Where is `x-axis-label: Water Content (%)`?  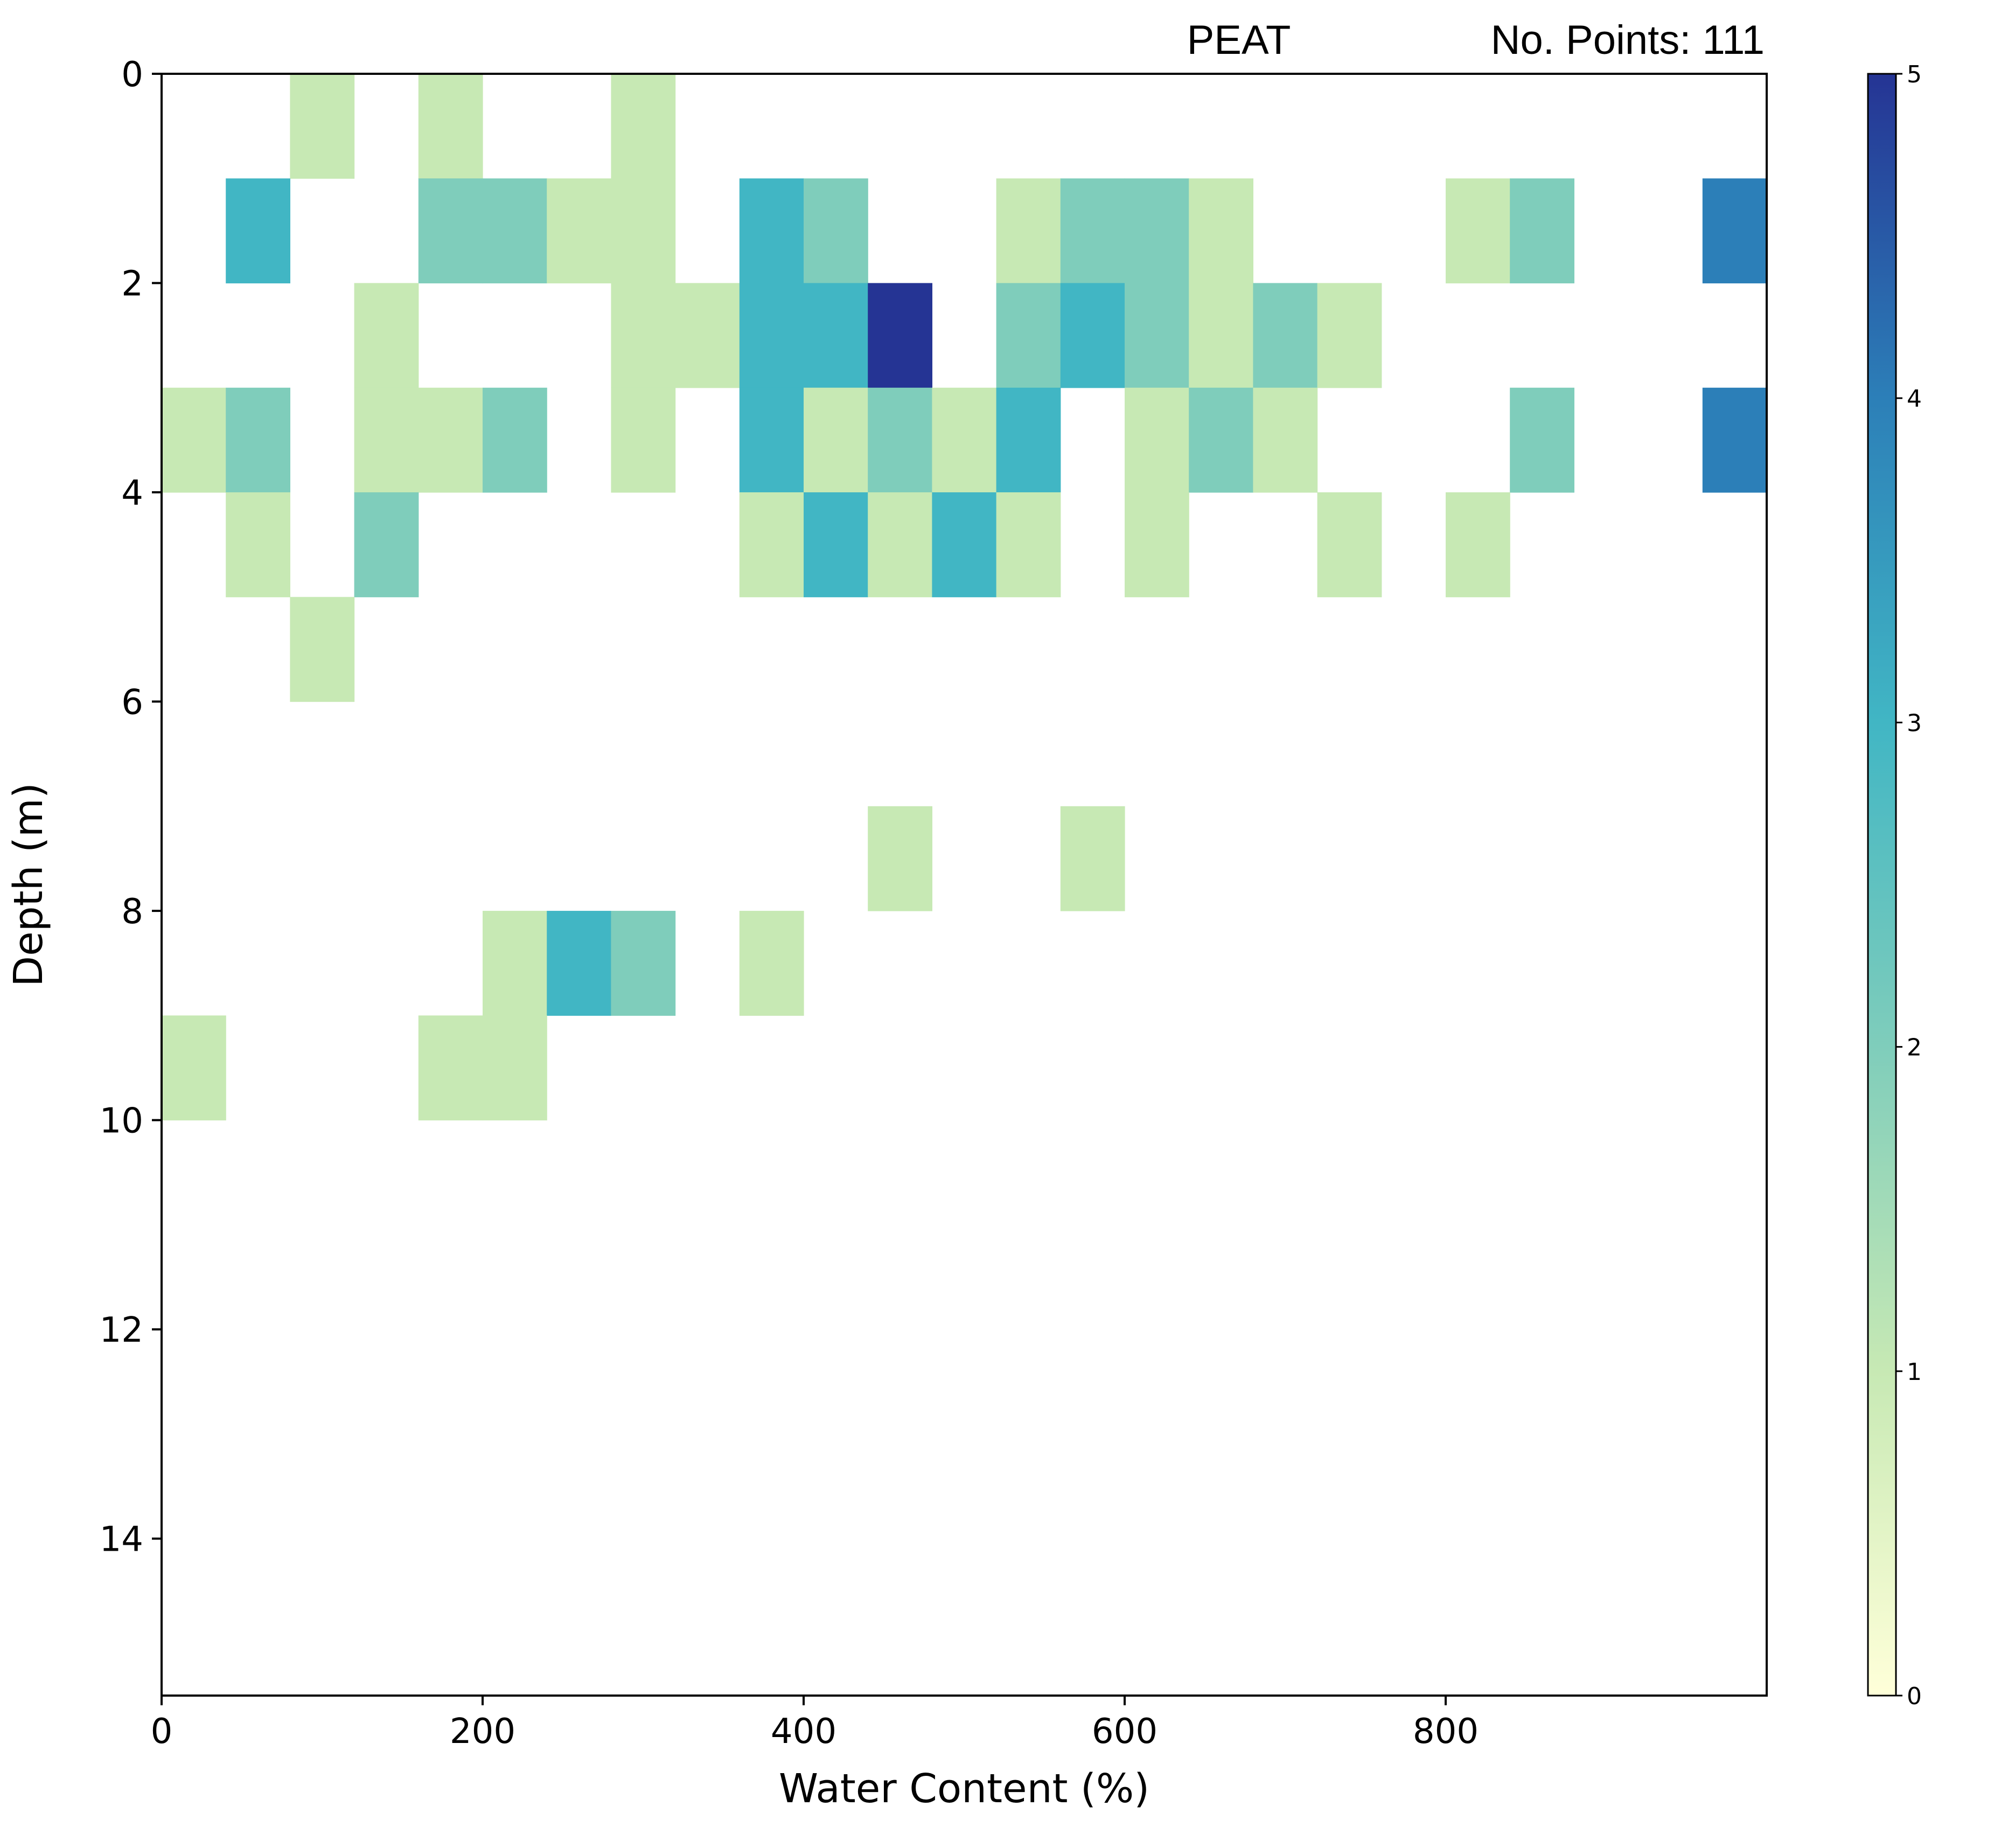 x-axis-label: Water Content (%) is located at coordinates (964, 1789).